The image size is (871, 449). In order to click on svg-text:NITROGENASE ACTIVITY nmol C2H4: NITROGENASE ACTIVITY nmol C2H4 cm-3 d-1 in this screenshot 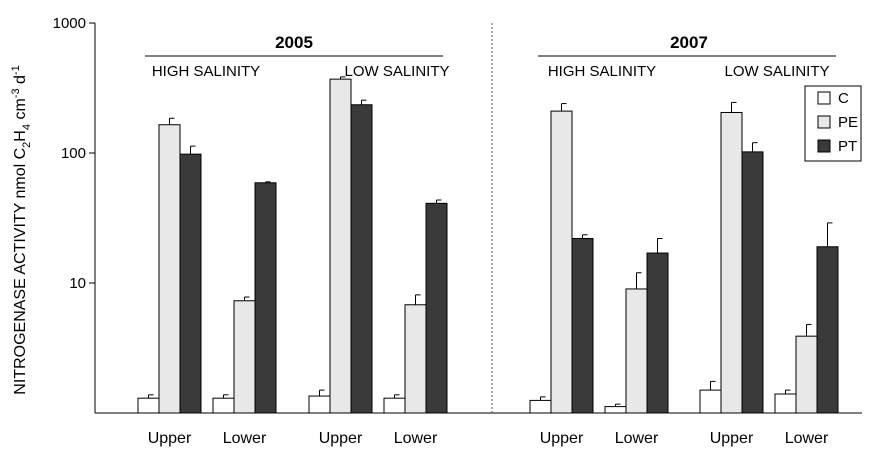, I will do `click(21, 229)`.